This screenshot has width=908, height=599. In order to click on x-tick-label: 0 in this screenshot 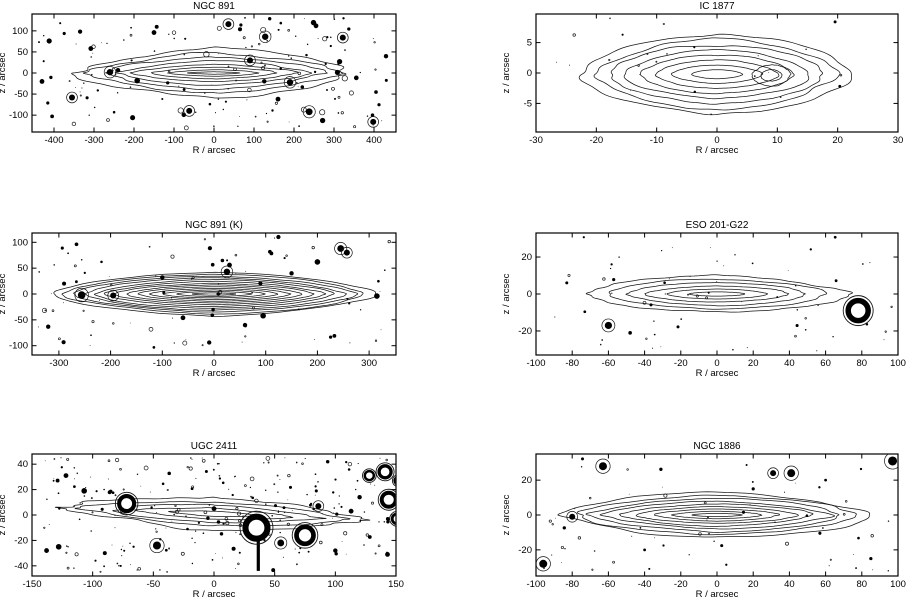, I will do `click(213, 363)`.